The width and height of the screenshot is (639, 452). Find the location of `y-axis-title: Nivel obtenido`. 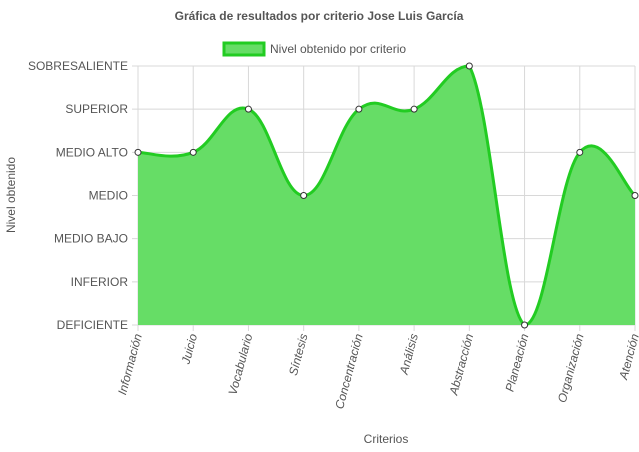

y-axis-title: Nivel obtenido is located at coordinates (11, 195).